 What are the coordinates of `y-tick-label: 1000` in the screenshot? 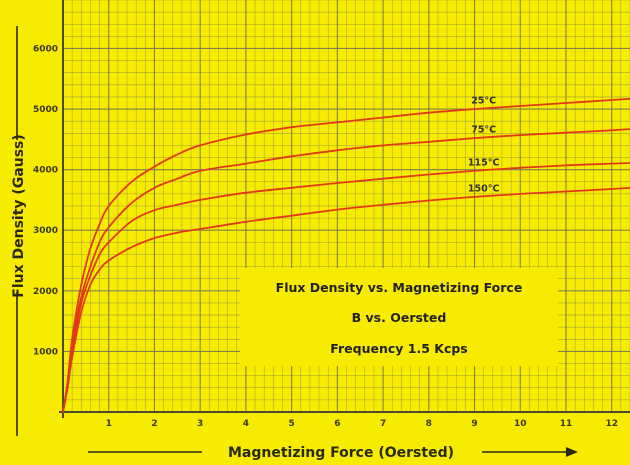 It's located at (45, 352).